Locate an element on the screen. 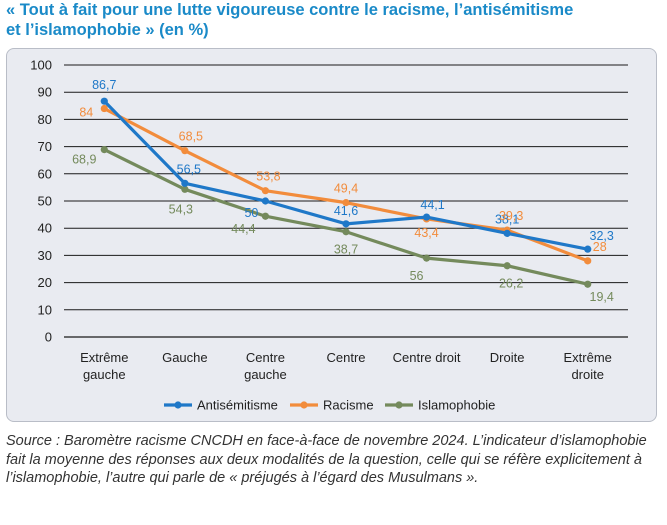  y-tick-label-70: 70 is located at coordinates (45, 146).